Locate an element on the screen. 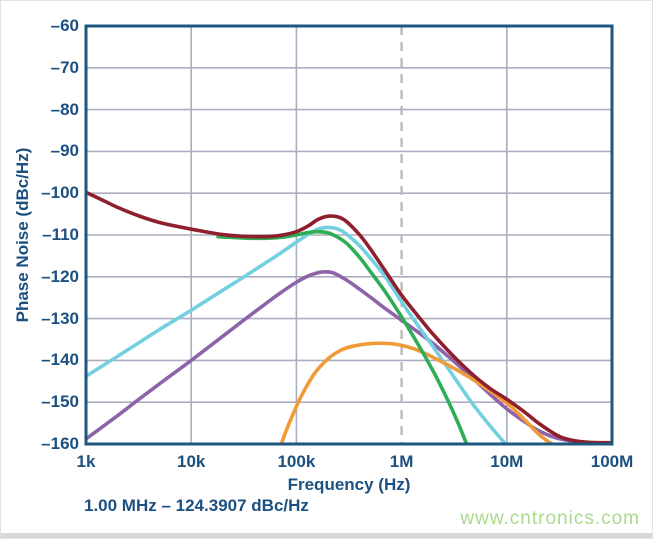  y-tick-label: –100 is located at coordinates (60, 193).